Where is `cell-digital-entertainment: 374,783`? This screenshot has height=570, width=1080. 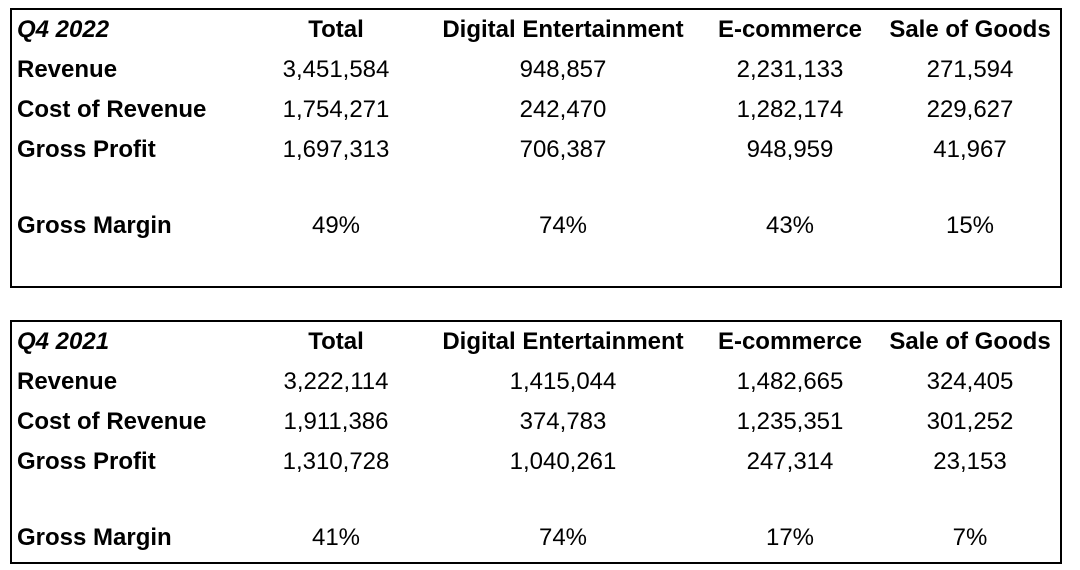 cell-digital-entertainment: 374,783 is located at coordinates (563, 421).